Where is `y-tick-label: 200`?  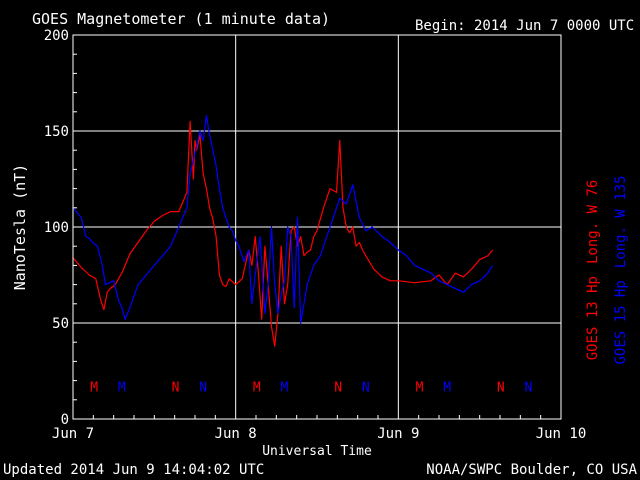
y-tick-label: 200 is located at coordinates (56, 36).